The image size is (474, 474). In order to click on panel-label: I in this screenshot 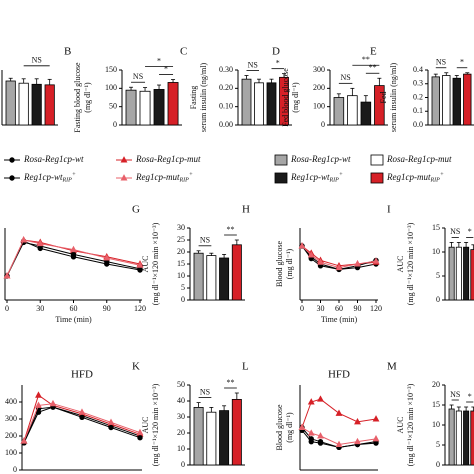, I will do `click(389, 210)`.